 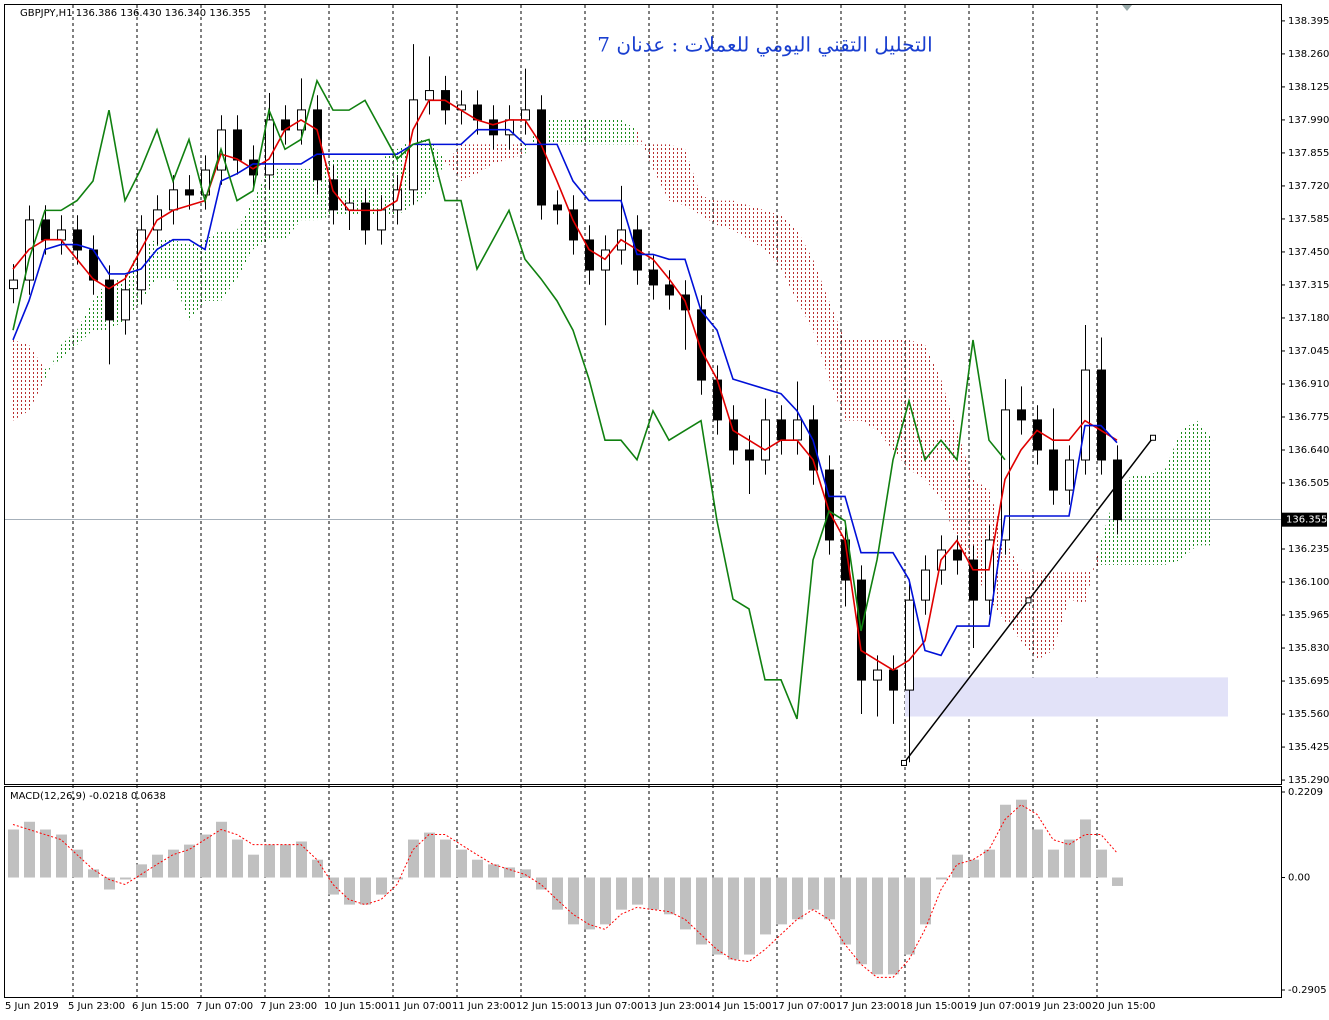 What do you see at coordinates (1308, 780) in the screenshot?
I see `y-tick-label: 135.290` at bounding box center [1308, 780].